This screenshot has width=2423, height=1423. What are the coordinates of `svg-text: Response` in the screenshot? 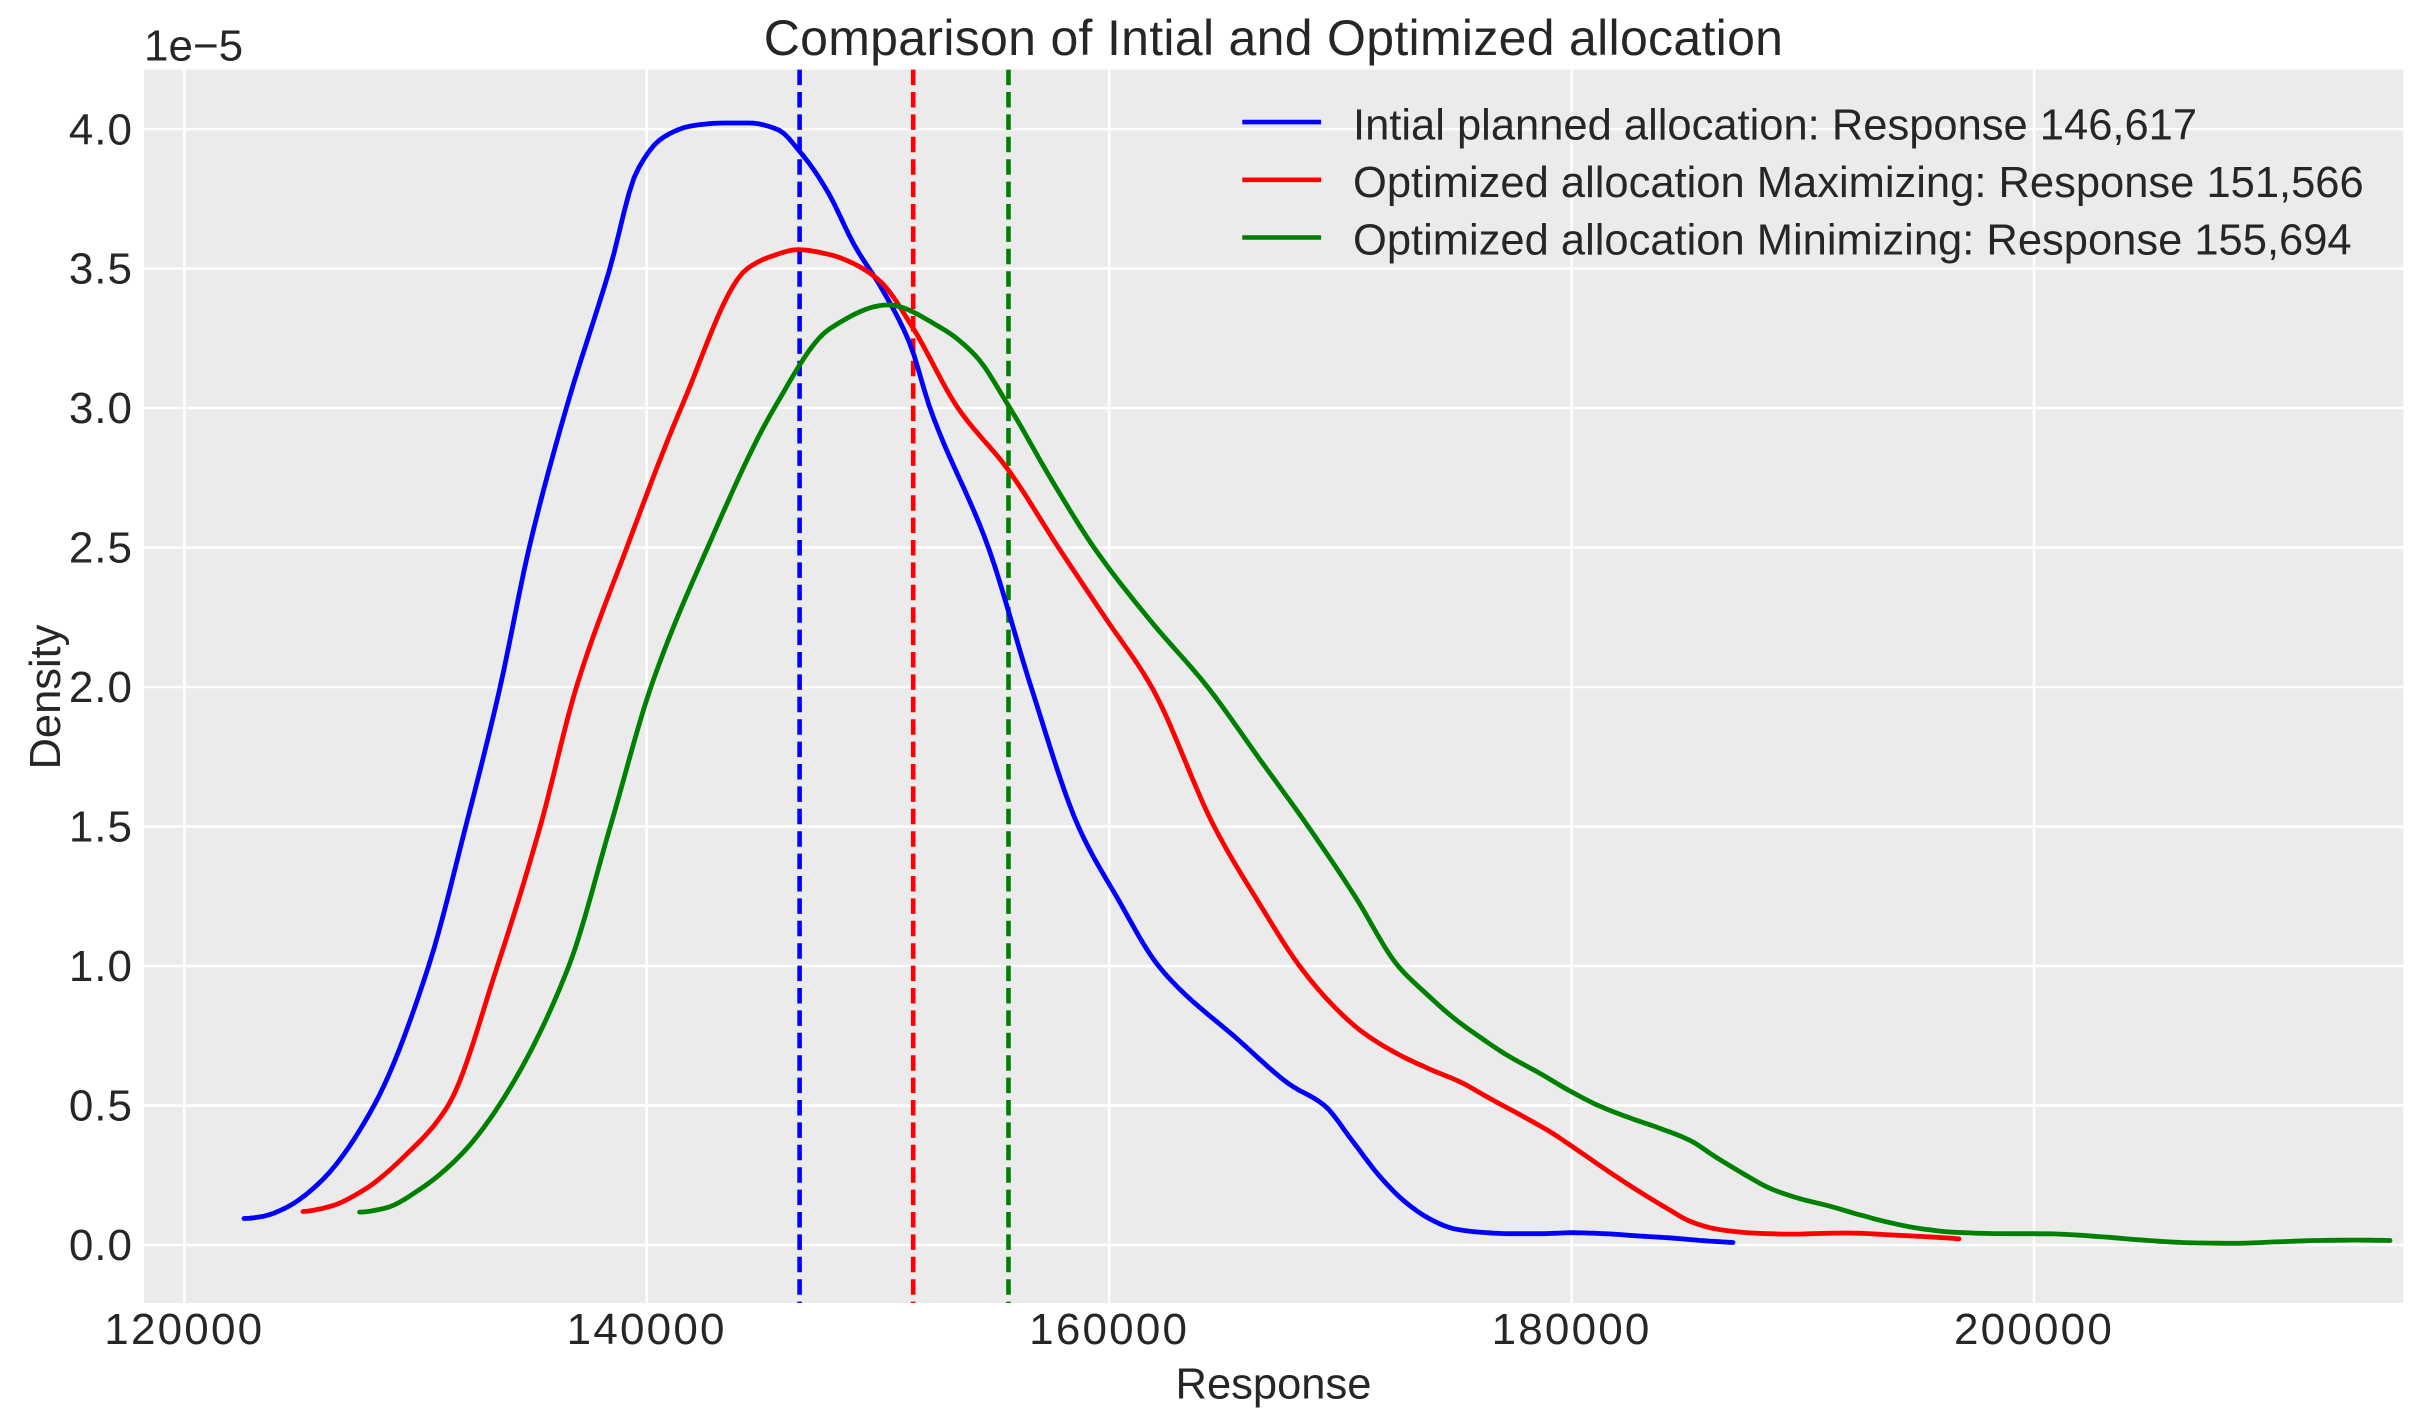 It's located at (1274, 1385).